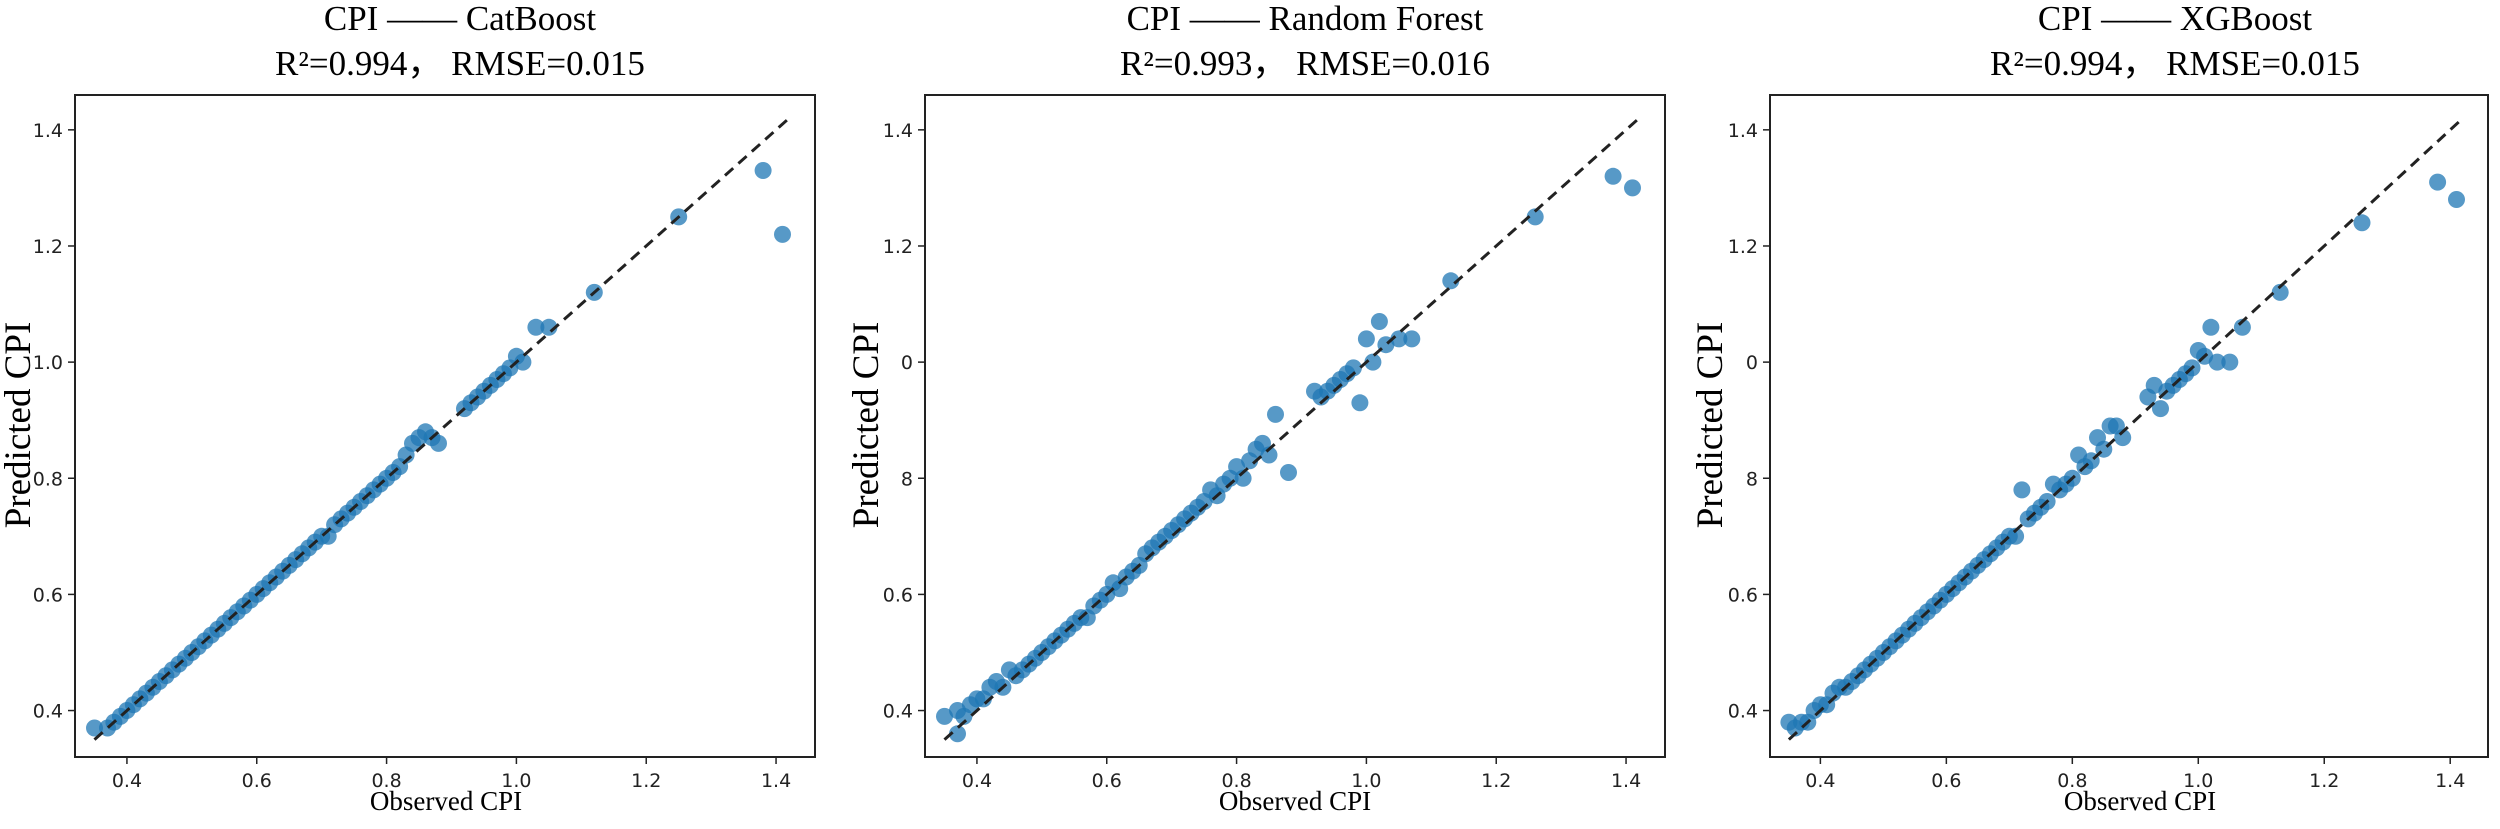 The image size is (2500, 829). What do you see at coordinates (1305, 63) in the screenshot?
I see `chart-subtitle: R²=0.993， RMSE=0.016` at bounding box center [1305, 63].